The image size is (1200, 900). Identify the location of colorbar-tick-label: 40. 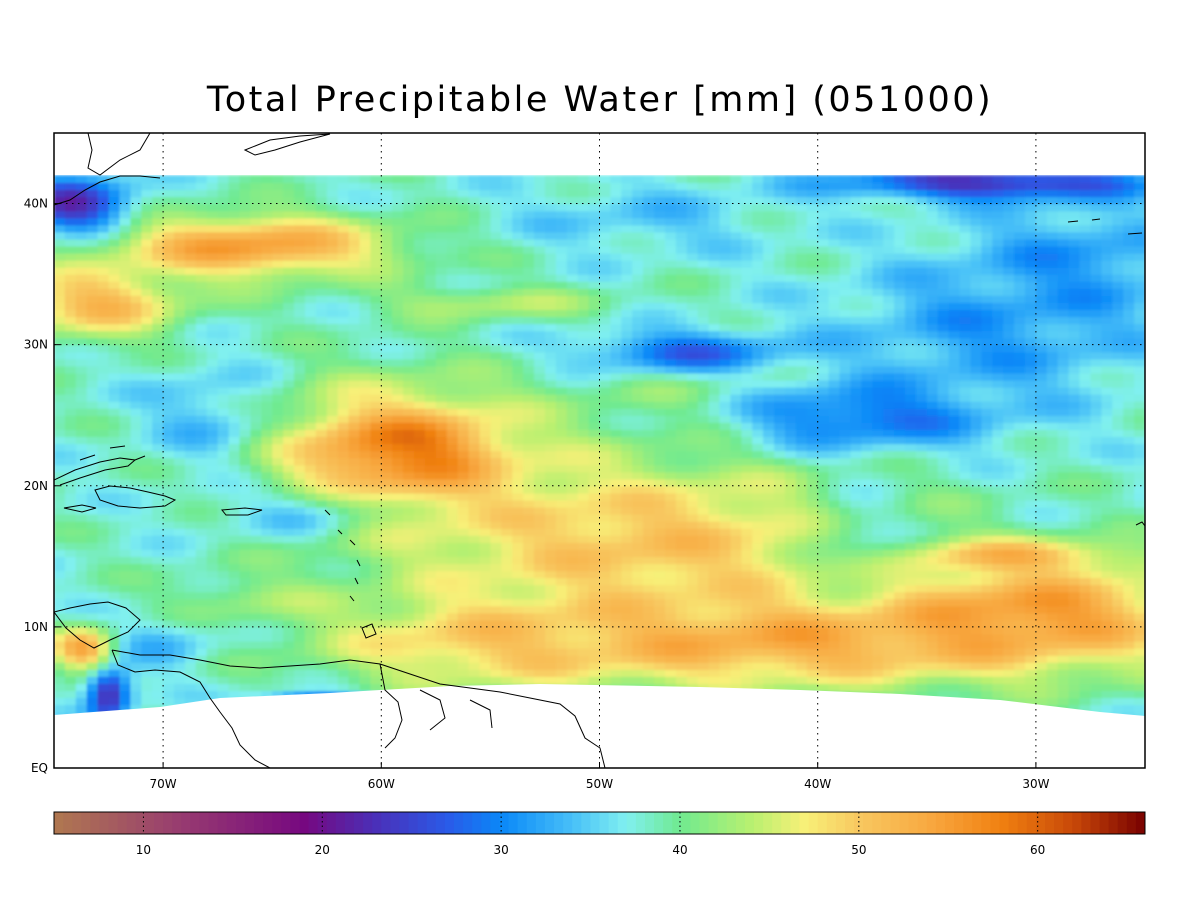
(679, 850).